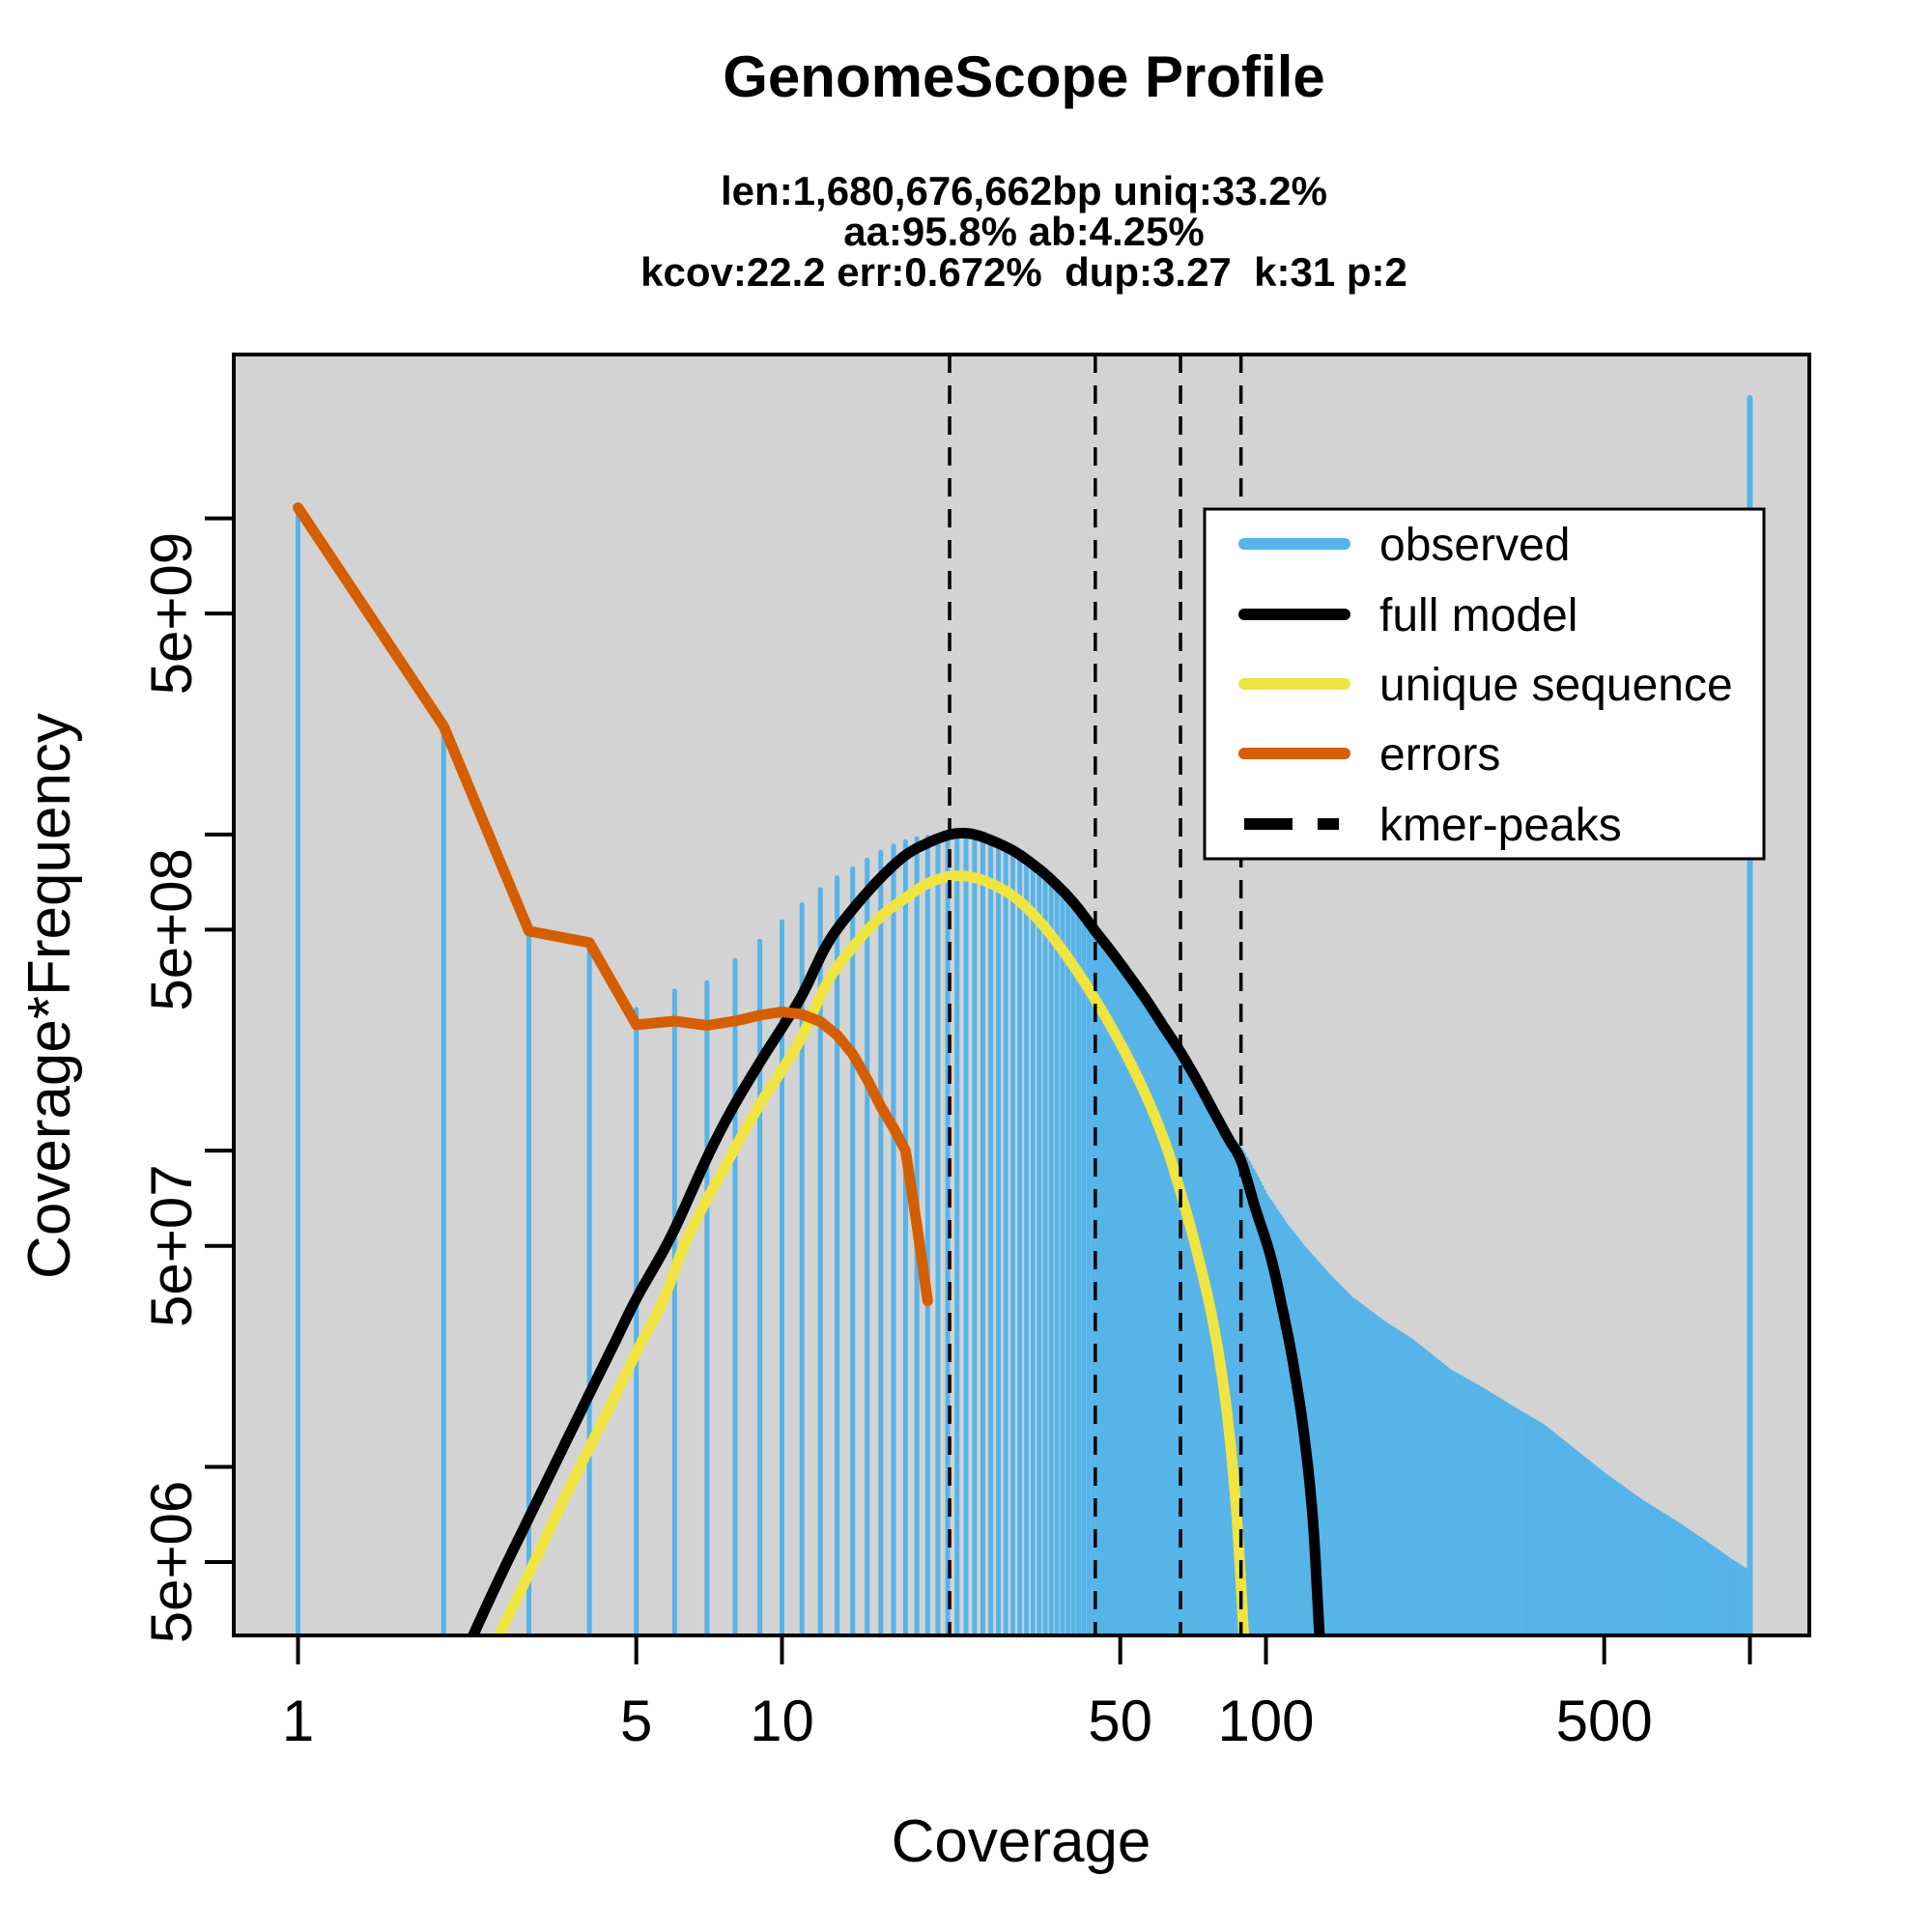 The width and height of the screenshot is (1932, 1932). I want to click on legend-label-unique-sequence: unique sequence, so click(1556, 685).